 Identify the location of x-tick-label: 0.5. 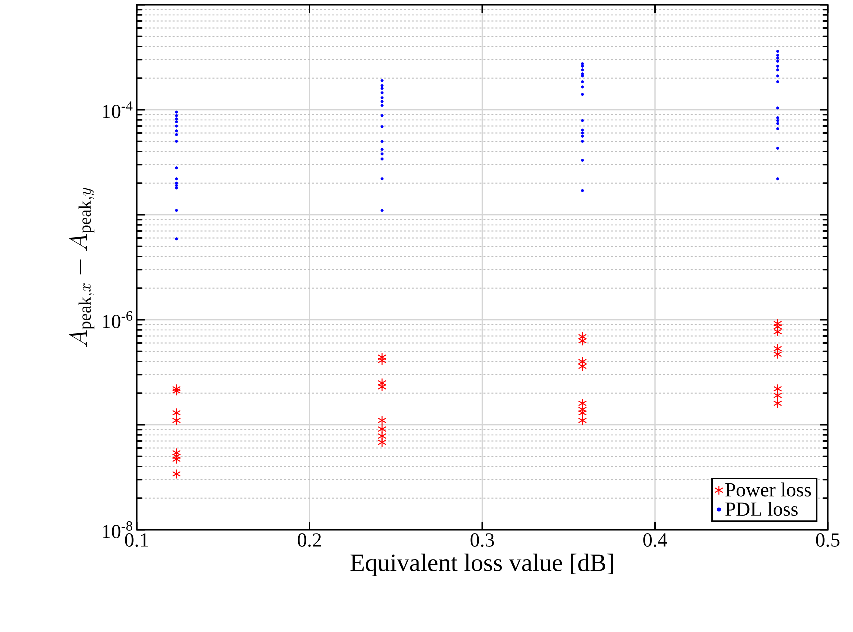
(828, 541).